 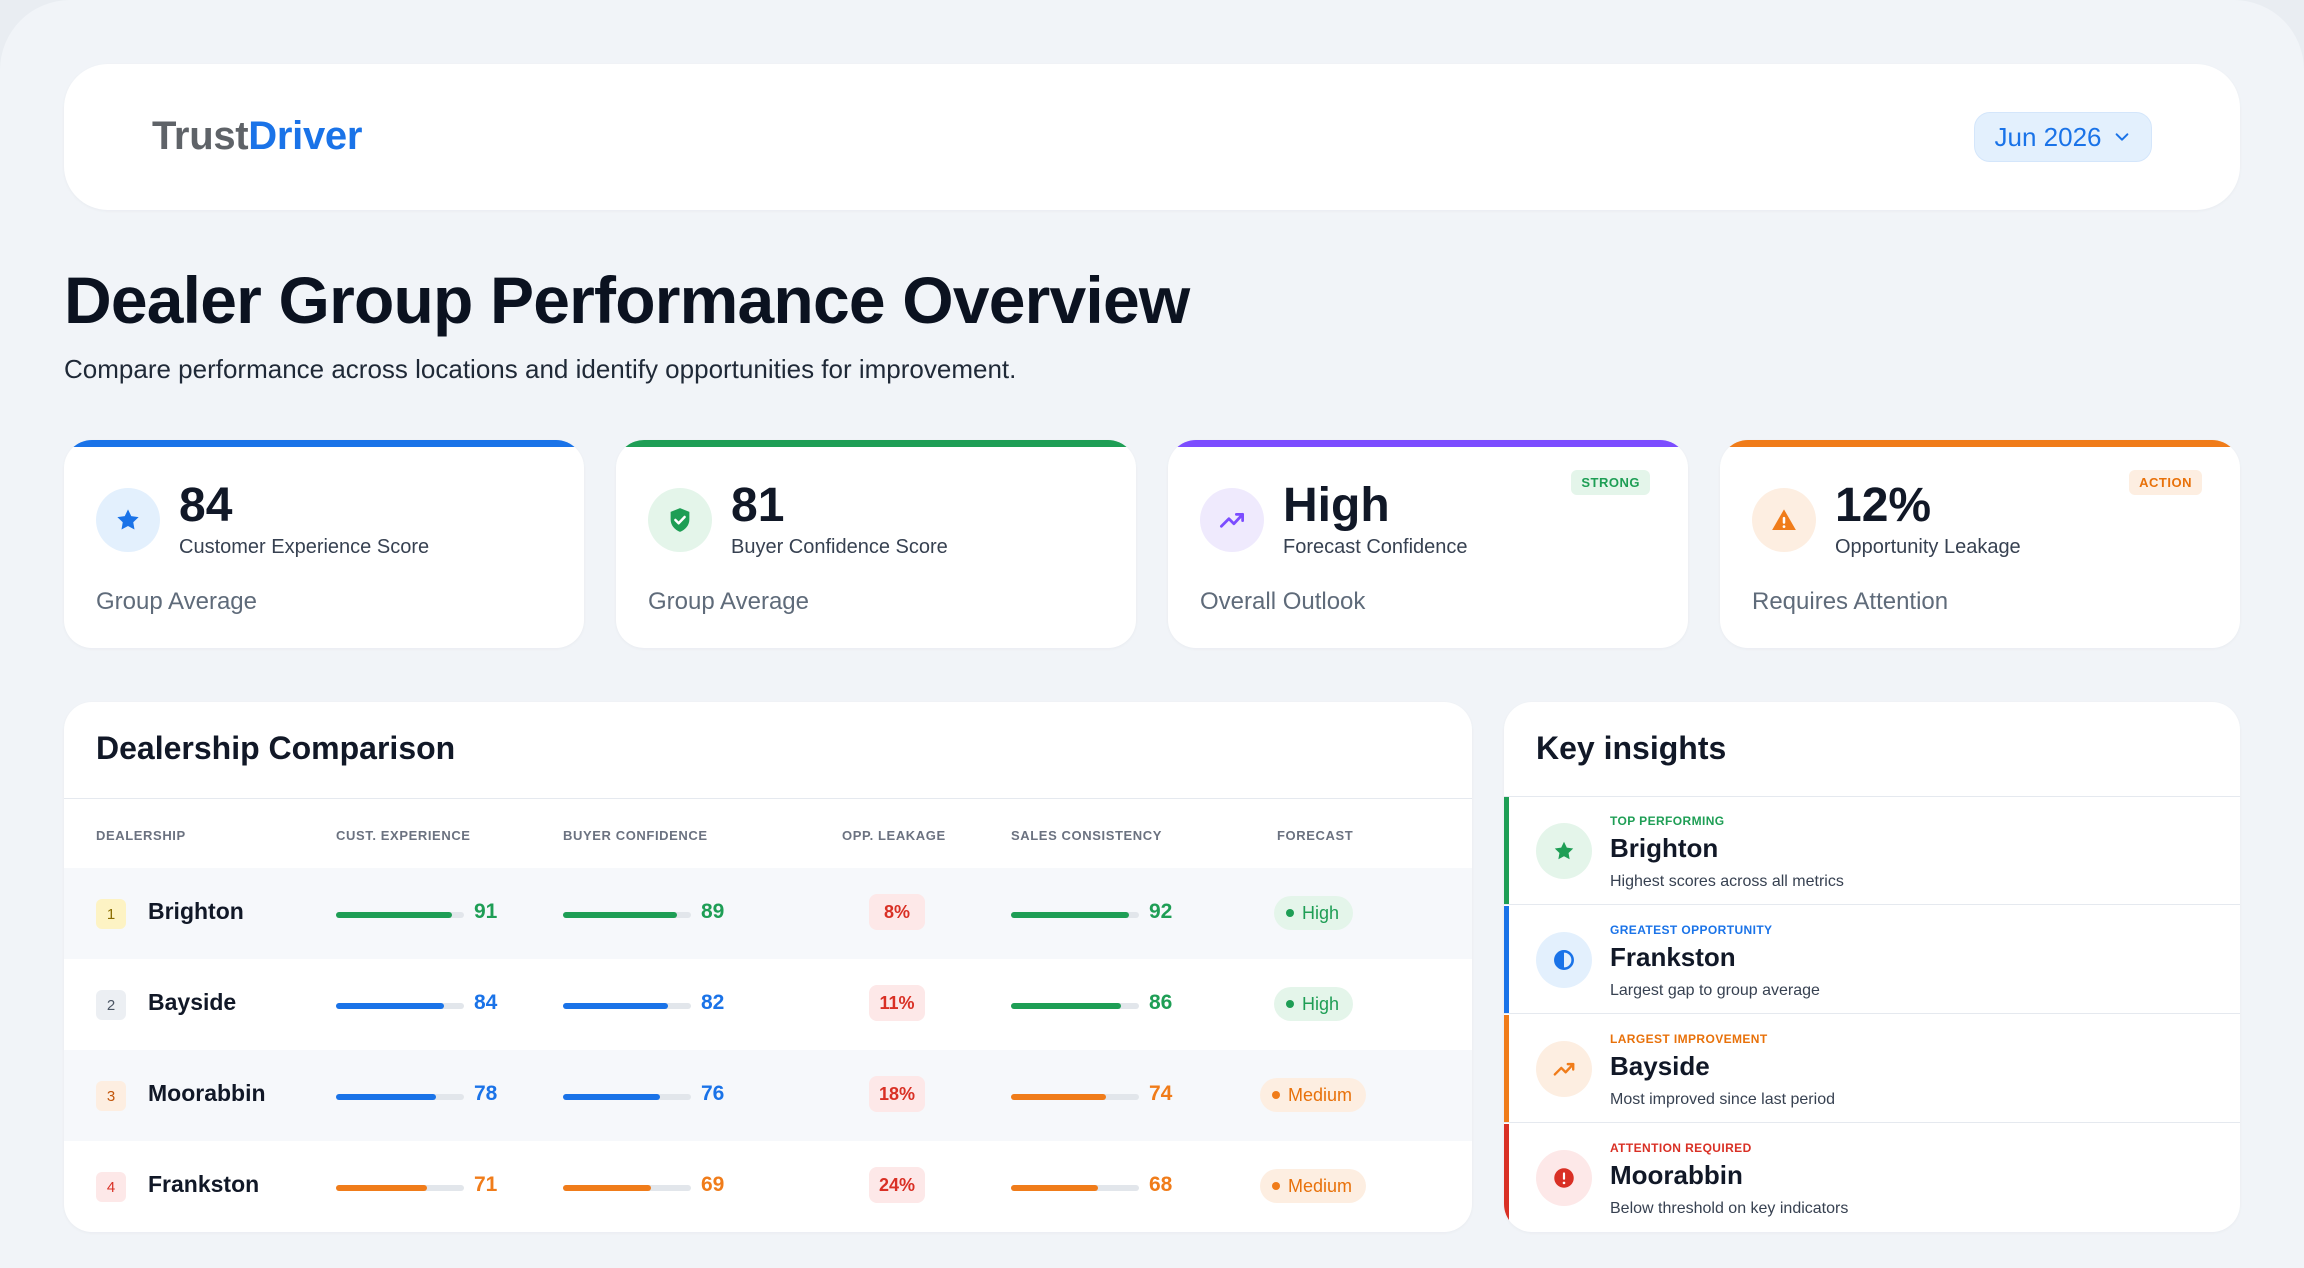 What do you see at coordinates (680, 520) in the screenshot?
I see `shield-check-icon` at bounding box center [680, 520].